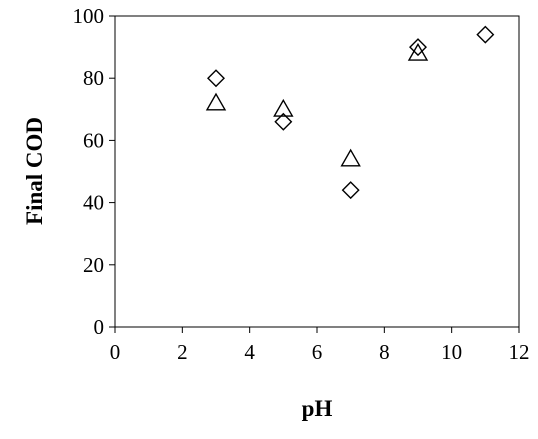 The height and width of the screenshot is (439, 538). I want to click on x-axis-ticks: 0 2 4 6 8 10 12, so click(320, 345).